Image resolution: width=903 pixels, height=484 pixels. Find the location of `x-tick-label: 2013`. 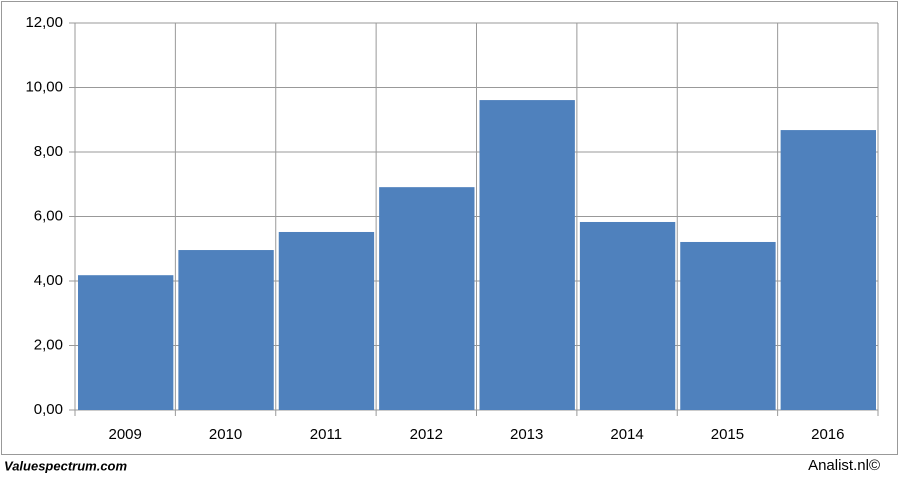

x-tick-label: 2013 is located at coordinates (526, 434).